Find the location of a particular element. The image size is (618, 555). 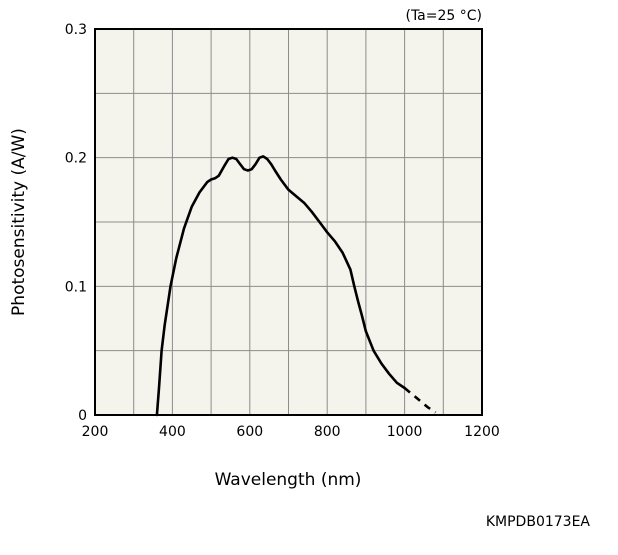

x-tick-label: 1000 is located at coordinates (405, 432).